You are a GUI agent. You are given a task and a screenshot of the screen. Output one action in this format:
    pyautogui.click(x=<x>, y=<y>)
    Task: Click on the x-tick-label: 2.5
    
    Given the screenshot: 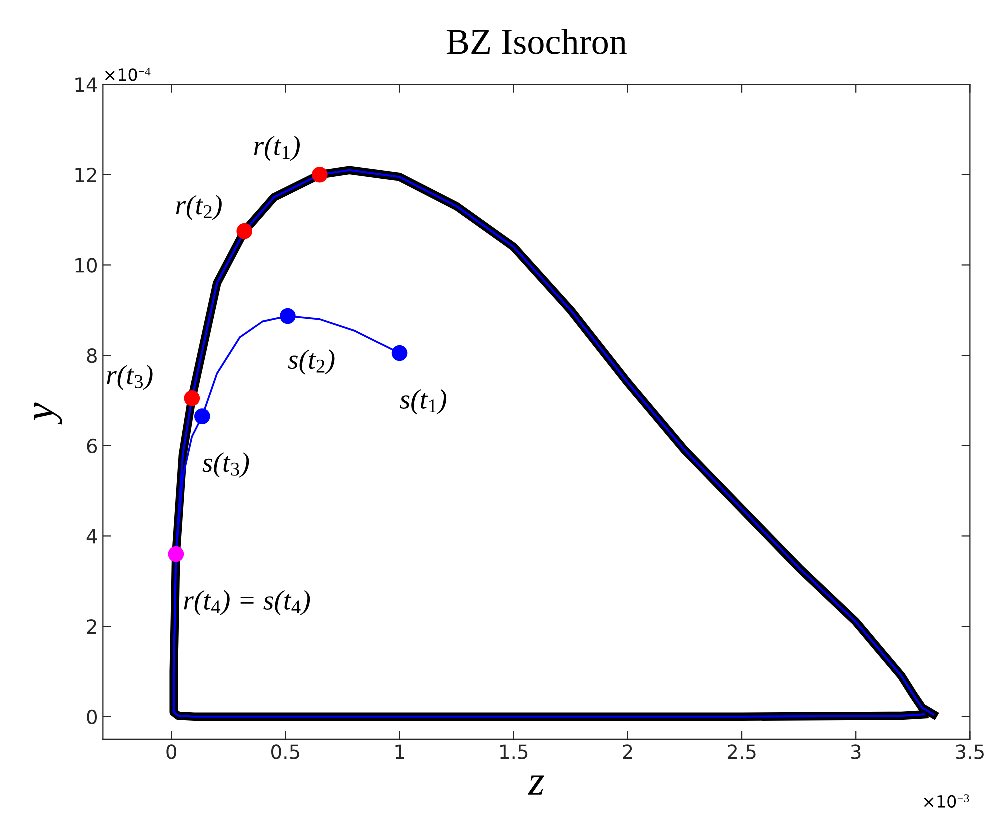 What is the action you would take?
    pyautogui.click(x=742, y=752)
    